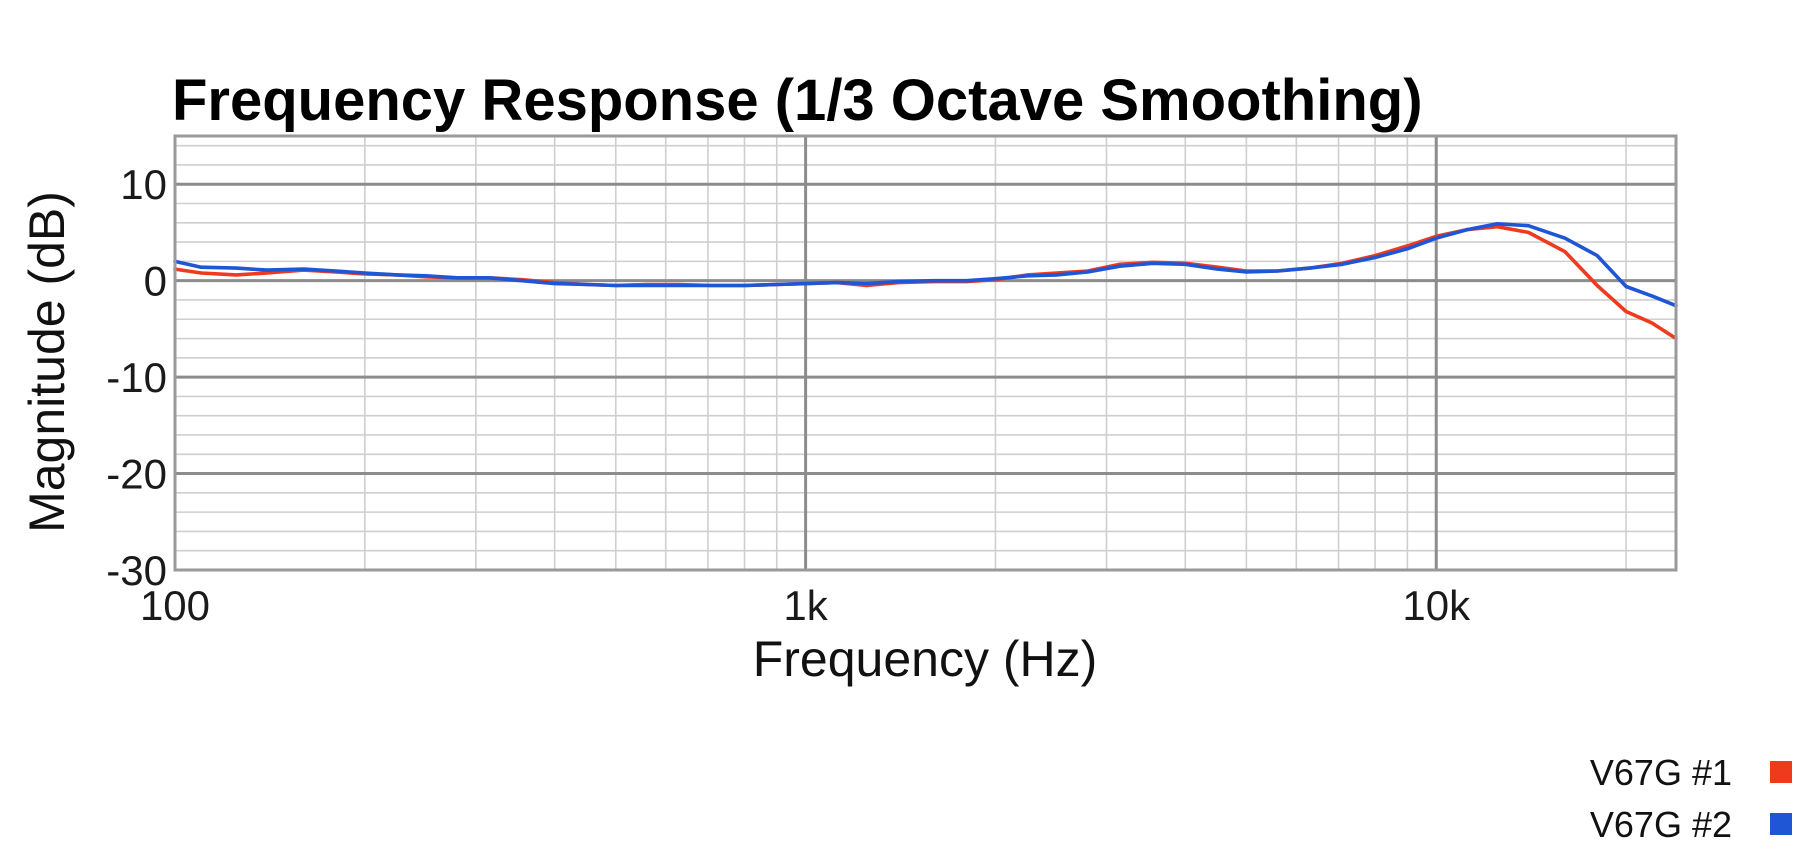 The width and height of the screenshot is (1800, 862). What do you see at coordinates (47, 362) in the screenshot?
I see `y-axis-label: Magnitude (dB)` at bounding box center [47, 362].